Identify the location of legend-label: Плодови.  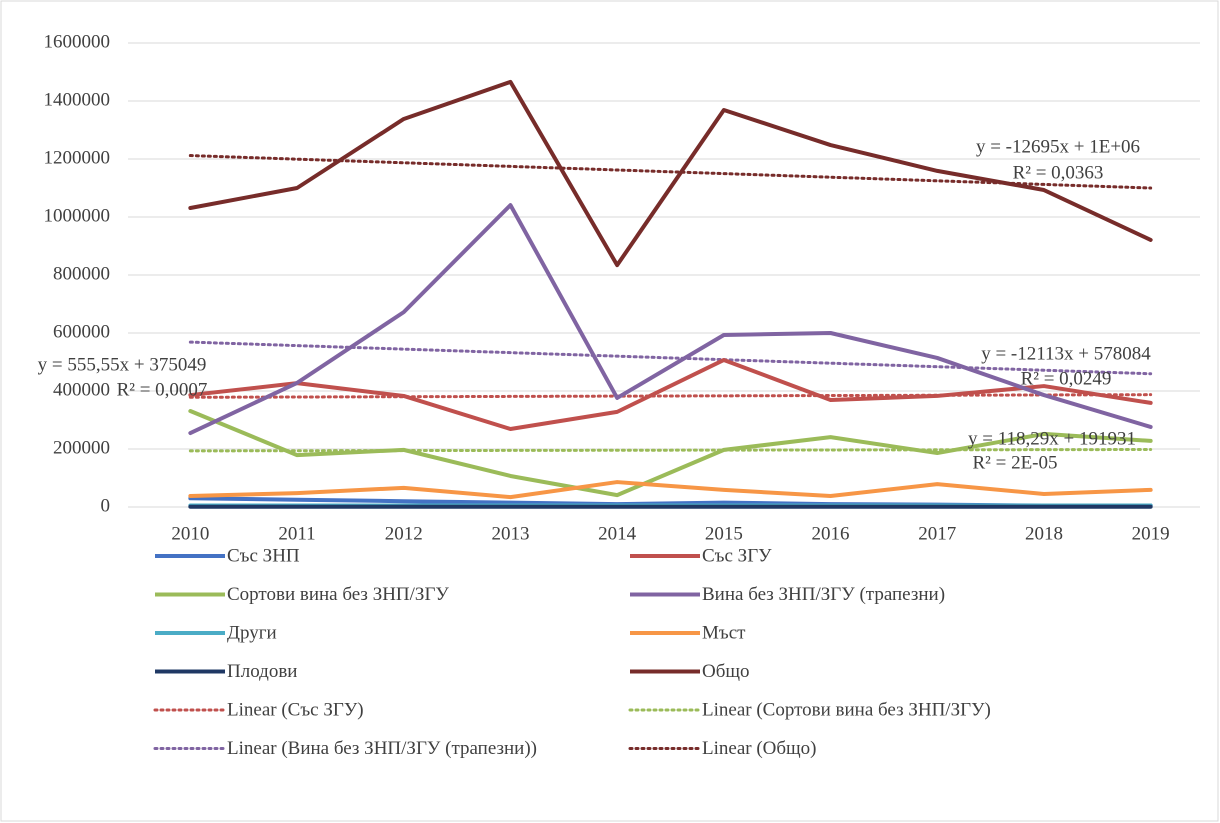
(262, 671).